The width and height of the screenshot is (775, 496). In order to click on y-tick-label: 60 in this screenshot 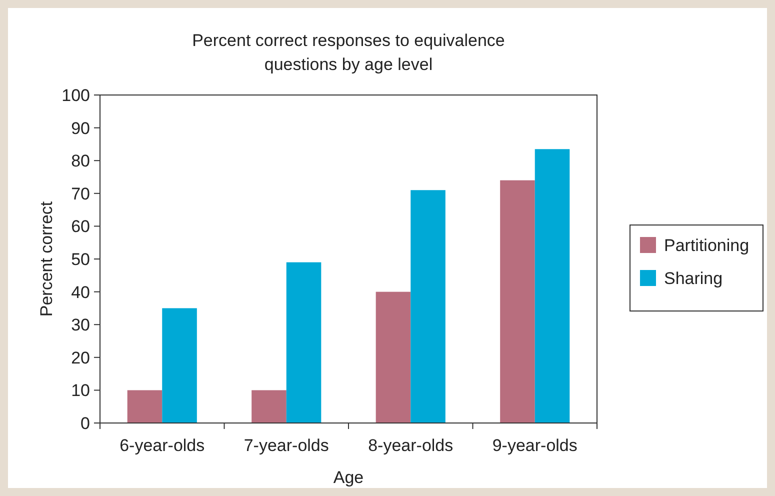, I will do `click(80, 226)`.